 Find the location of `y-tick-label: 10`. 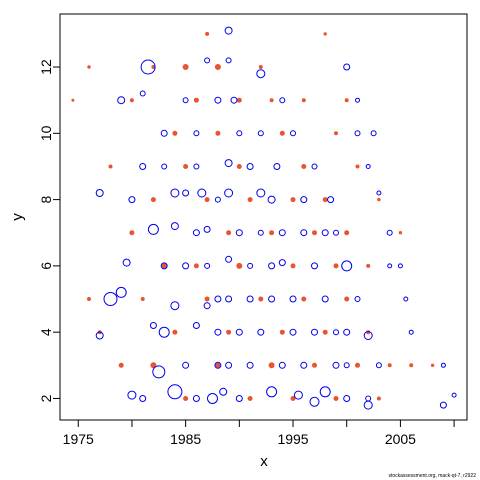

y-tick-label: 10 is located at coordinates (46, 133).